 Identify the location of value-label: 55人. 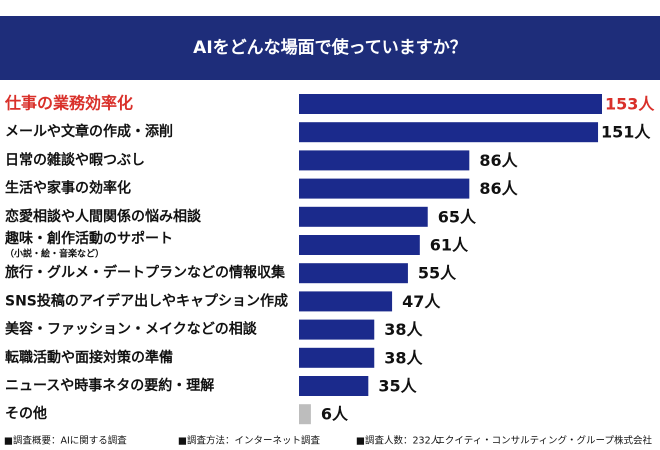
(437, 273).